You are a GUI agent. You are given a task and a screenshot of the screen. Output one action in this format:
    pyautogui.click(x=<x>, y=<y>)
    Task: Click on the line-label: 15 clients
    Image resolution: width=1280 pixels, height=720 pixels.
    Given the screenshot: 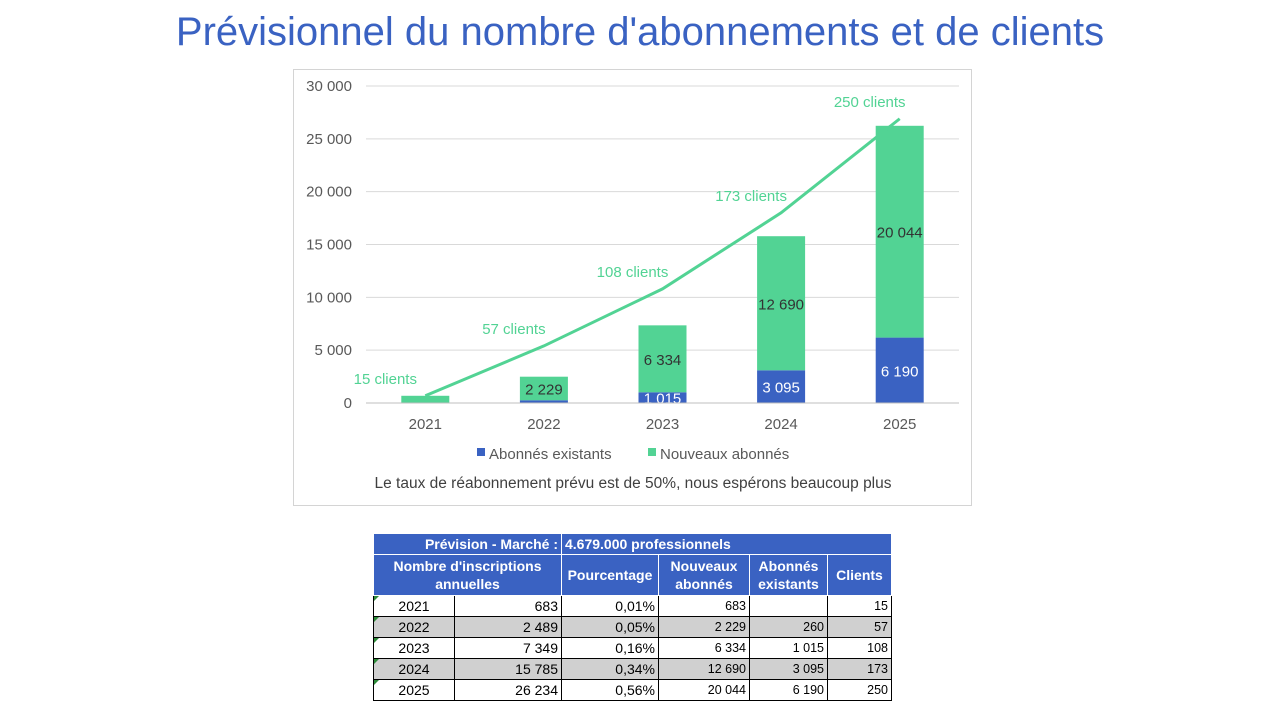 What is the action you would take?
    pyautogui.click(x=385, y=379)
    